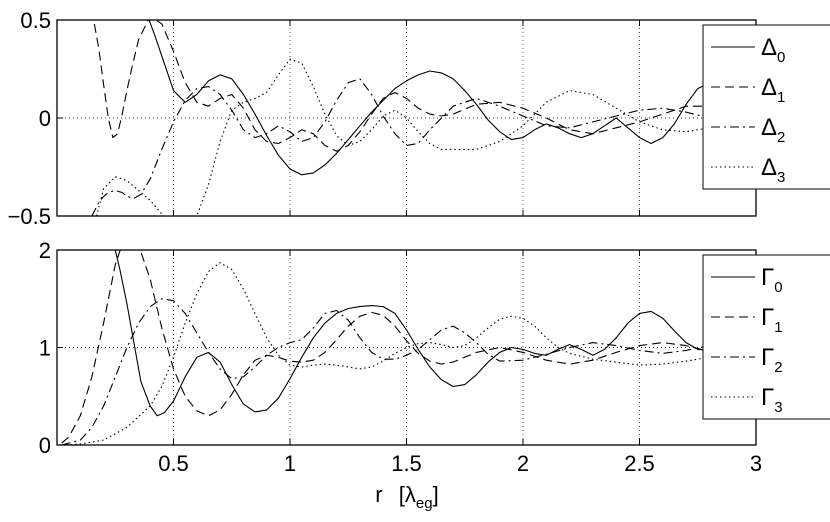  What do you see at coordinates (406, 463) in the screenshot?
I see `x-tick-label: 1.5` at bounding box center [406, 463].